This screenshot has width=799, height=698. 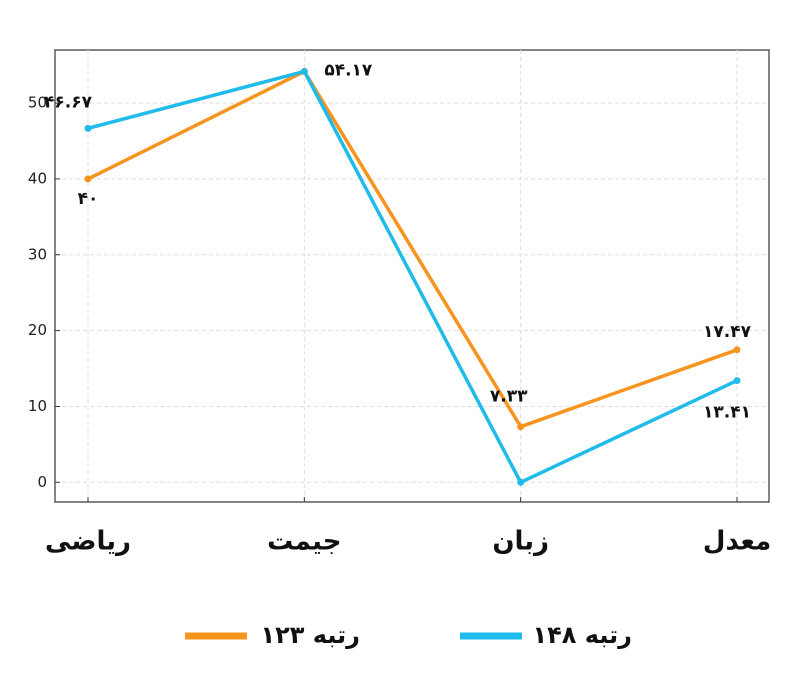 I want to click on x-tick-label: معدل, so click(x=737, y=542).